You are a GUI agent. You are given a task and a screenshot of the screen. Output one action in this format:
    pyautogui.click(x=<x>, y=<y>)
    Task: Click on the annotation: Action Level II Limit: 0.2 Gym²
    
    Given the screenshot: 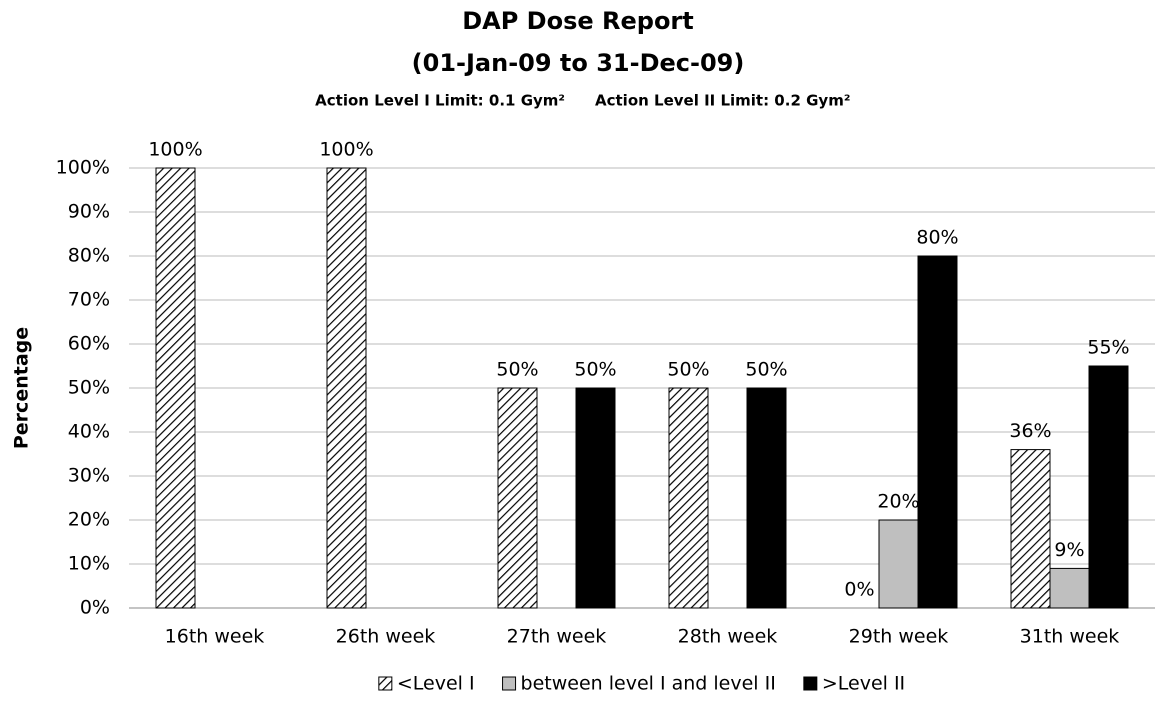 What is the action you would take?
    pyautogui.click(x=722, y=101)
    